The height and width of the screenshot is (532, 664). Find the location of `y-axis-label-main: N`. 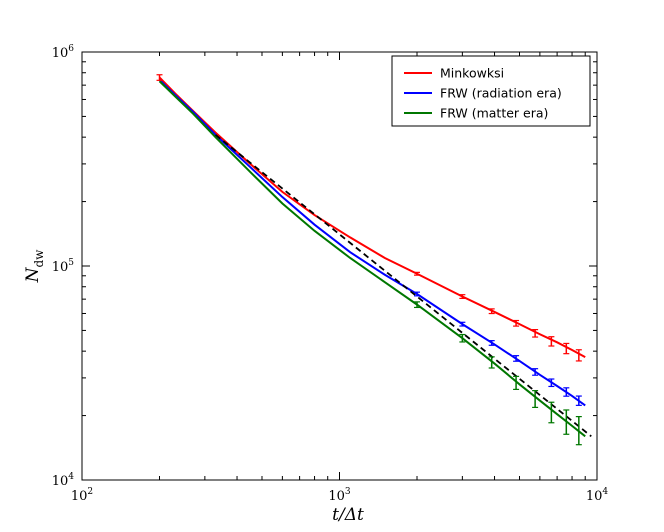

y-axis-label-main: N is located at coordinates (33, 274).